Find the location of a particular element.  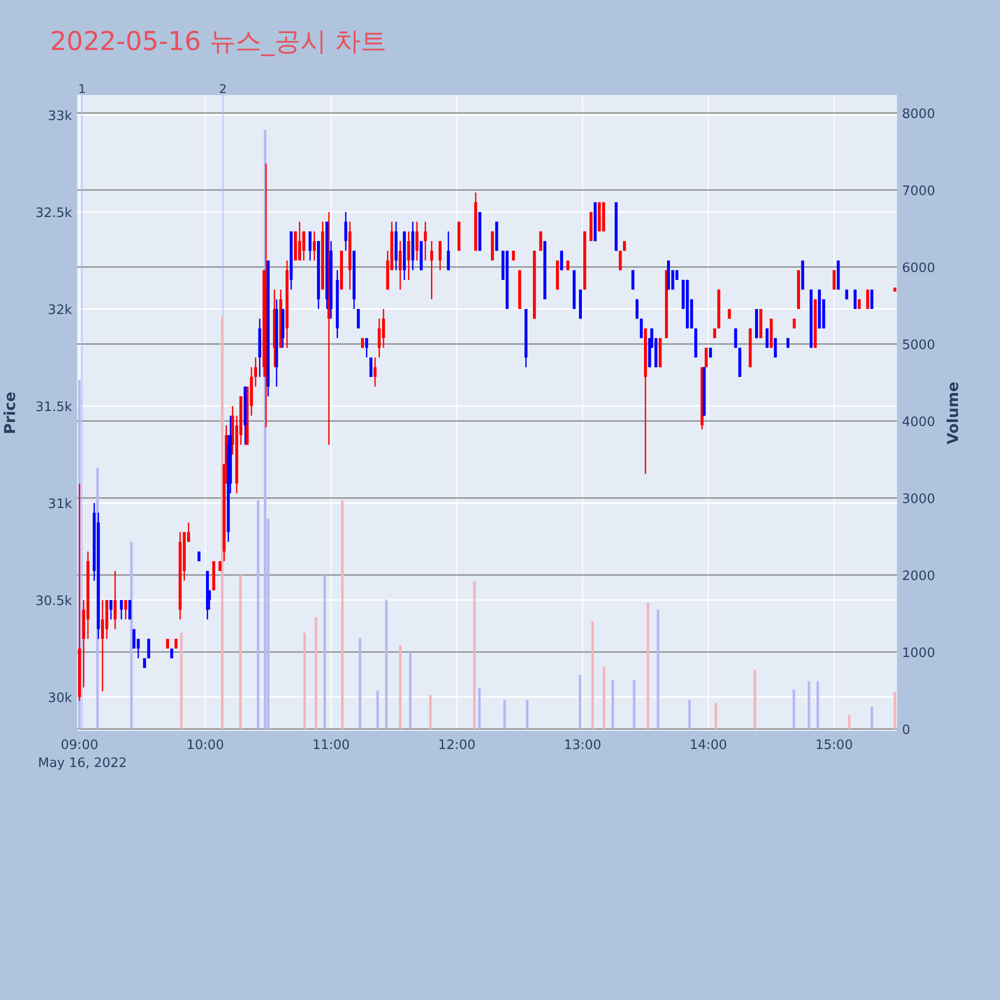

x-tick-label: 14:00 is located at coordinates (709, 745).